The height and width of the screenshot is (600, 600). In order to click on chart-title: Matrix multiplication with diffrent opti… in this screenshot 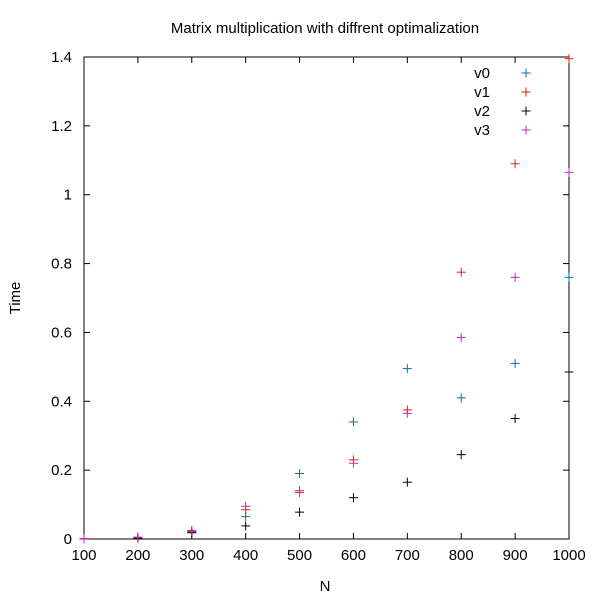, I will do `click(325, 28)`.